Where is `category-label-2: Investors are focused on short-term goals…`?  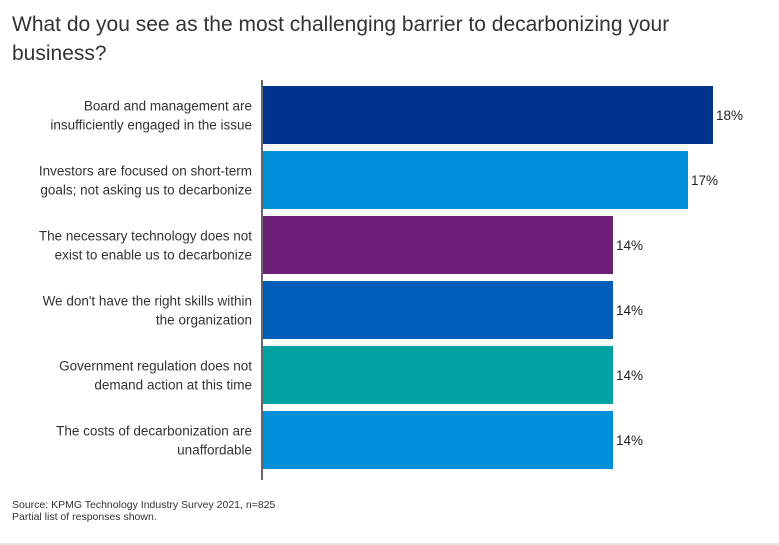
category-label-2: Investors are focused on short-term goals… is located at coordinates (145, 181).